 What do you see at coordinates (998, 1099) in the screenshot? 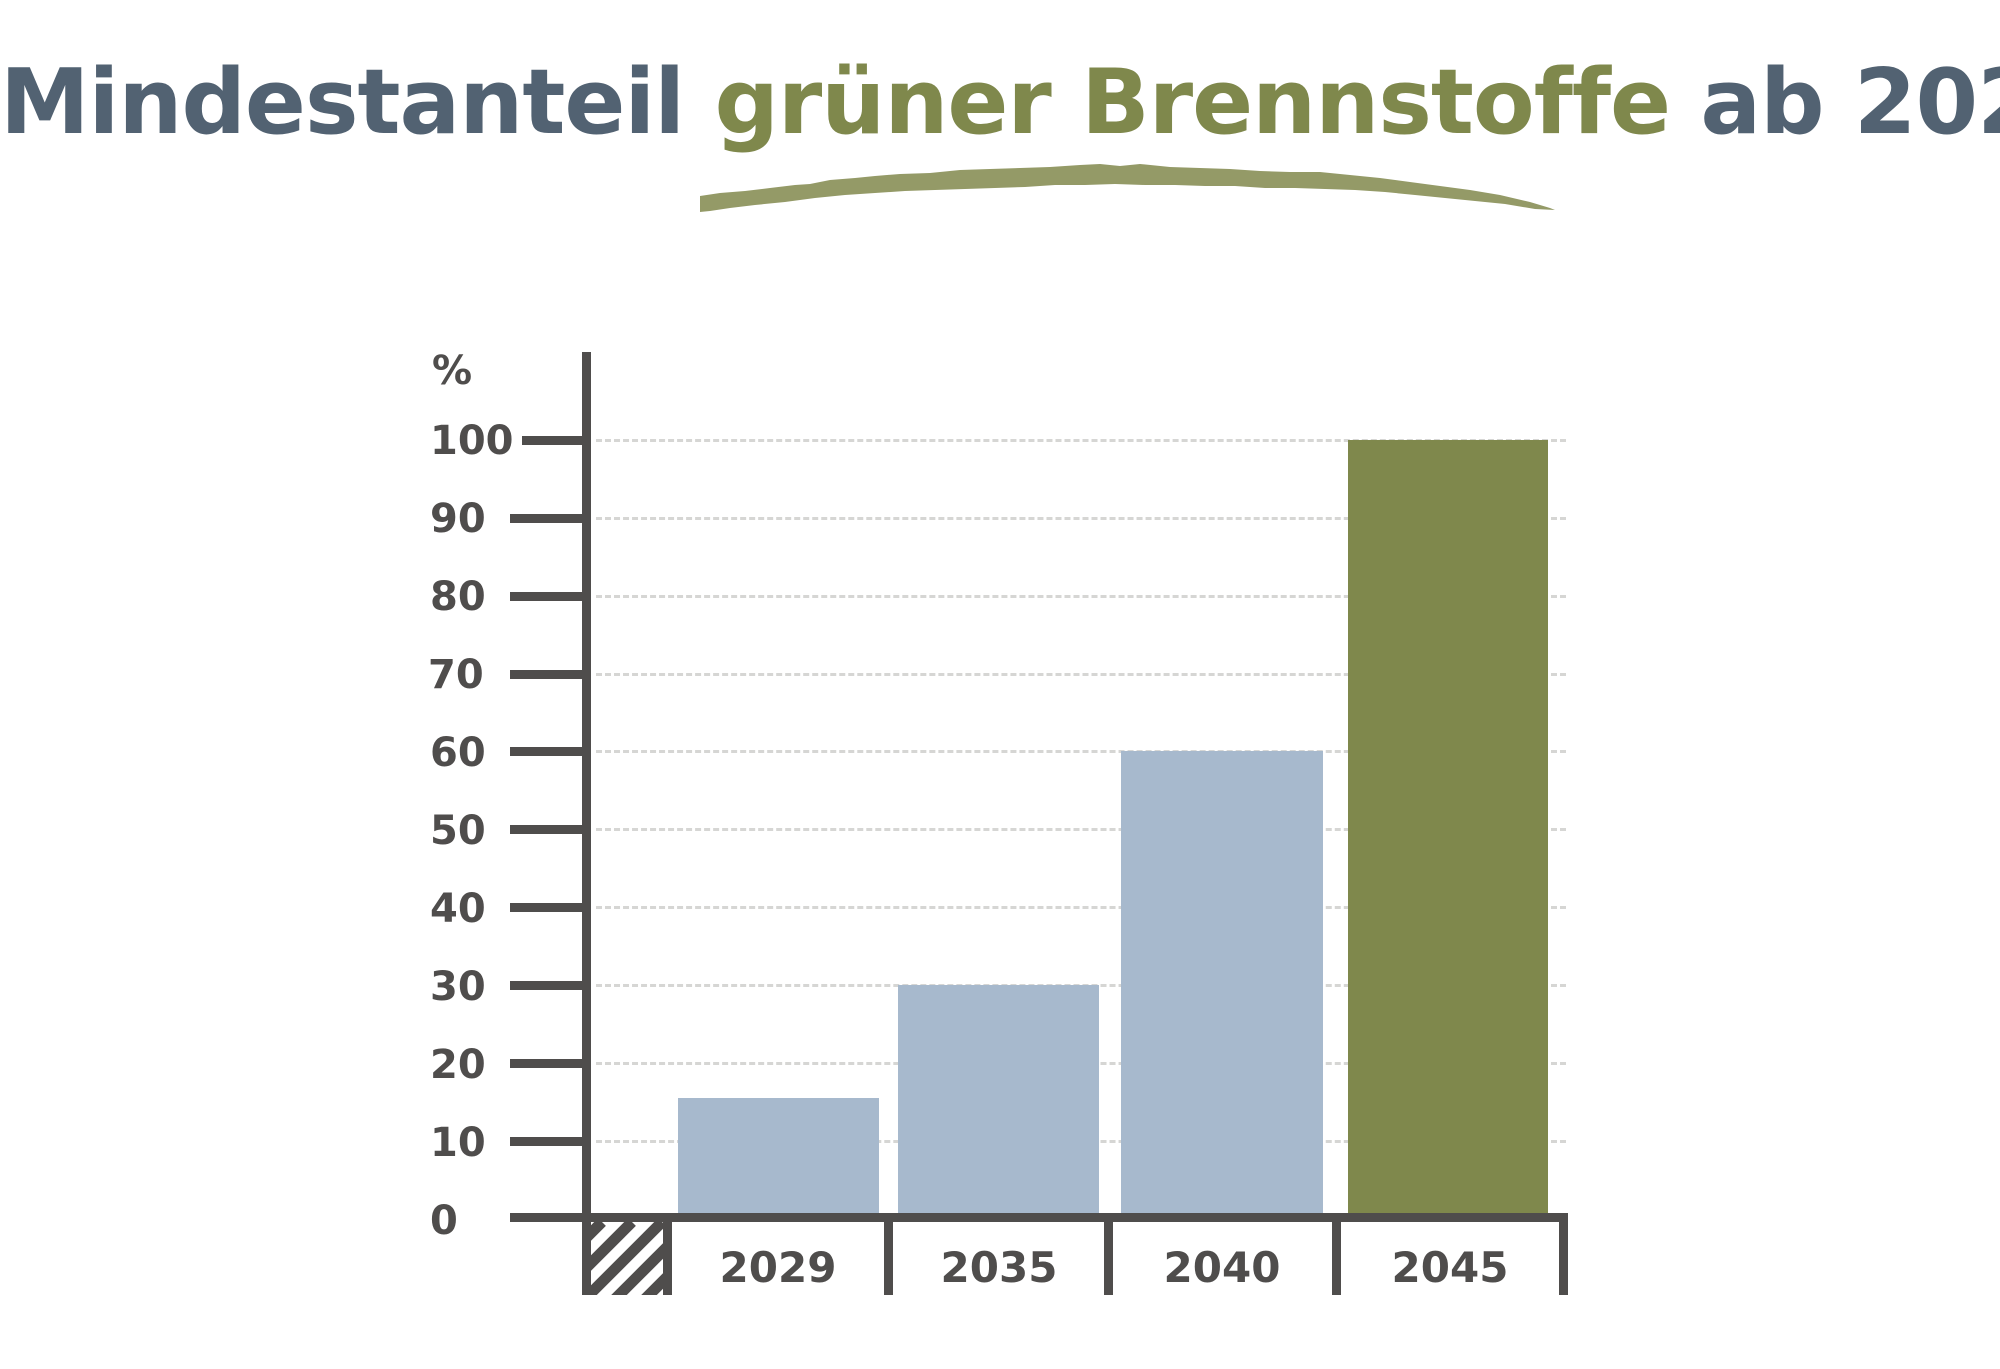
I see `bar-2035` at bounding box center [998, 1099].